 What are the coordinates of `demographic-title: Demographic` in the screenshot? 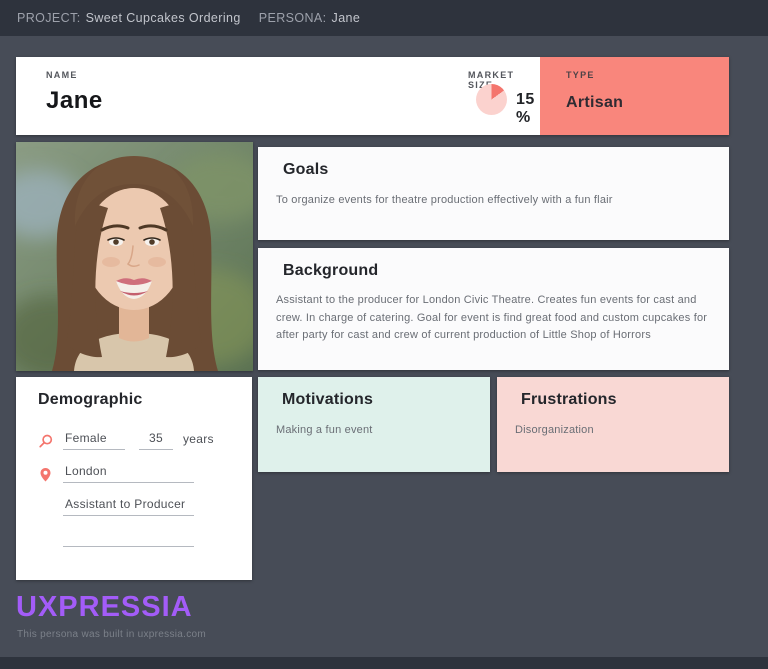 It's located at (90, 399).